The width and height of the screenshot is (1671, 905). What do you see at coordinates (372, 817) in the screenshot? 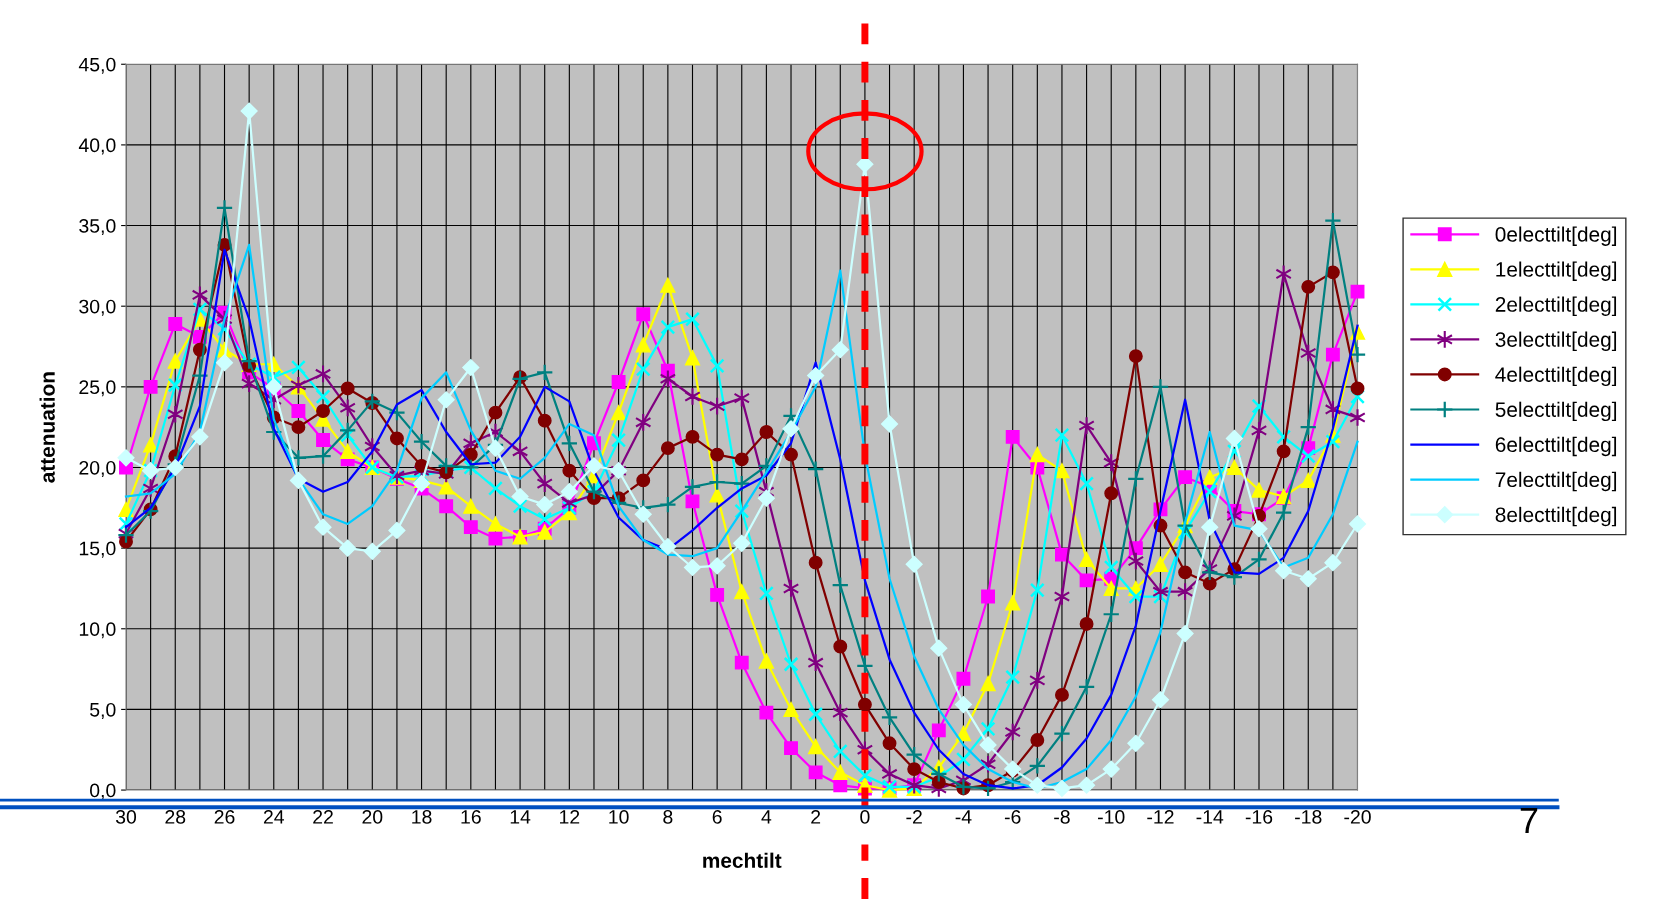
I see `x-tick-label: 20` at bounding box center [372, 817].